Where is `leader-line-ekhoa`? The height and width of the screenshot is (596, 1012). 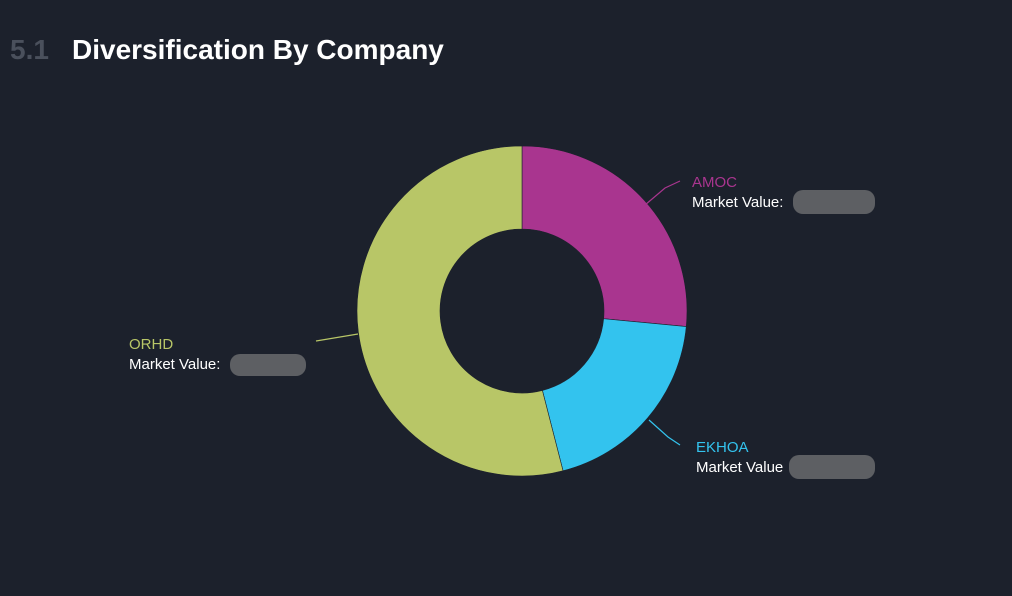 leader-line-ekhoa is located at coordinates (664, 432).